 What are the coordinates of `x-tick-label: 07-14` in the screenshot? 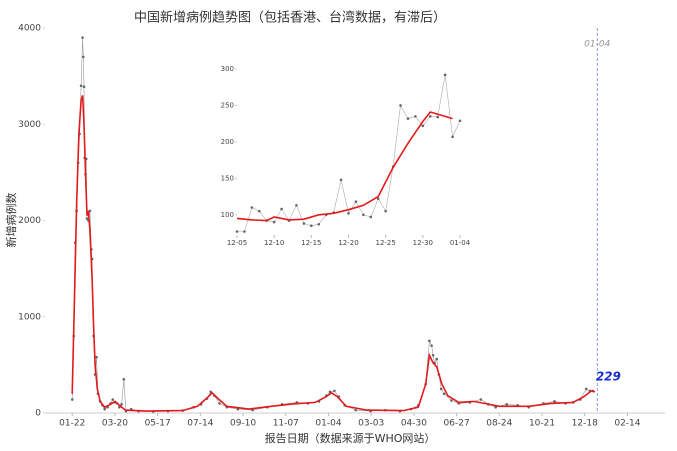 It's located at (200, 424).